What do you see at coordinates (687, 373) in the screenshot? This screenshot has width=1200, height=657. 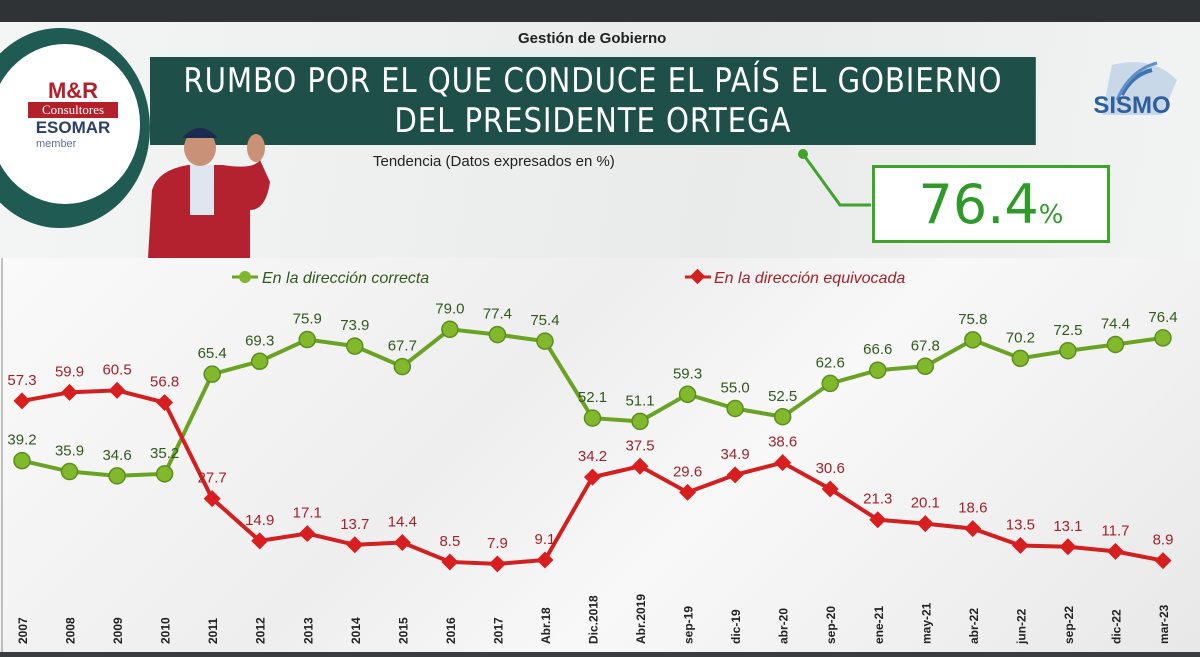 I see `data-label: 59.3` at bounding box center [687, 373].